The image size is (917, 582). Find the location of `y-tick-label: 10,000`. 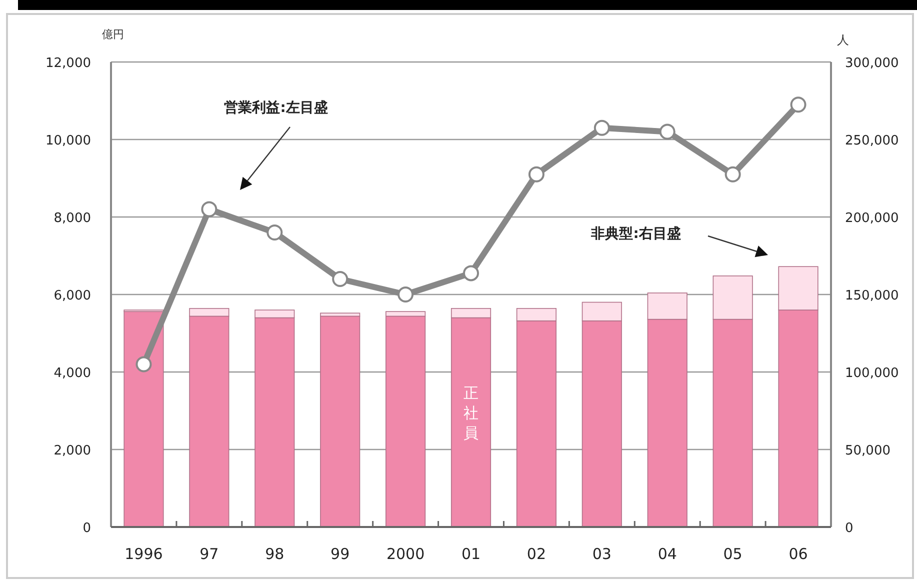

y-tick-label: 10,000 is located at coordinates (68, 141).